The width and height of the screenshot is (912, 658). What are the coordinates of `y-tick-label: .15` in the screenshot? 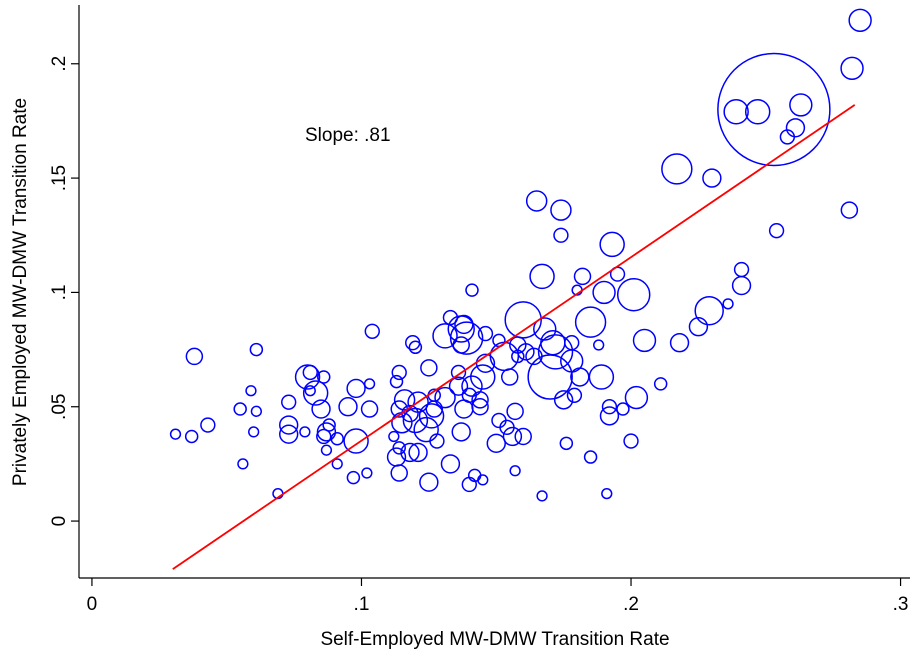 It's located at (59, 178).